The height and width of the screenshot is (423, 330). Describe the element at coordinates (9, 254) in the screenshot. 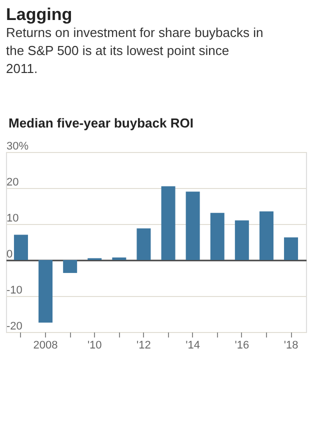

I see `y-tick-label: 0` at that location.